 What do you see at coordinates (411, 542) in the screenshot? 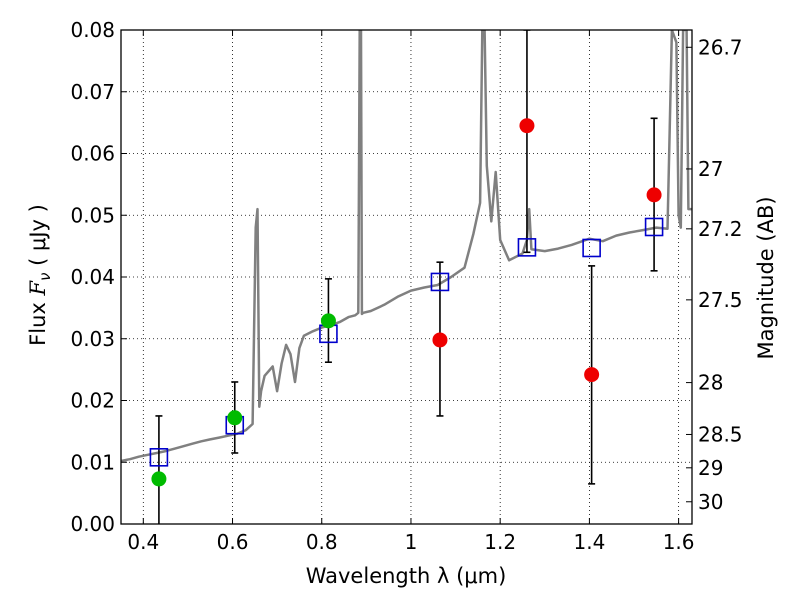
I see `x-tick-label: 1` at bounding box center [411, 542].